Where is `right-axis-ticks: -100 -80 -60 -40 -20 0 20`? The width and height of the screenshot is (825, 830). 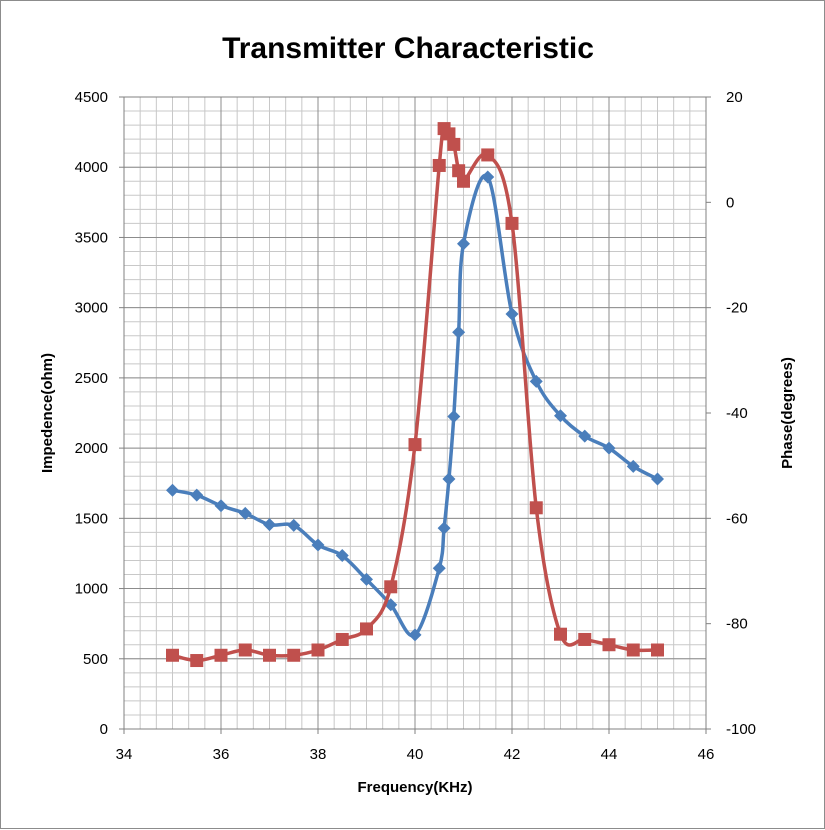
right-axis-ticks: -100 -80 -60 -40 -20 0 20 is located at coordinates (731, 413).